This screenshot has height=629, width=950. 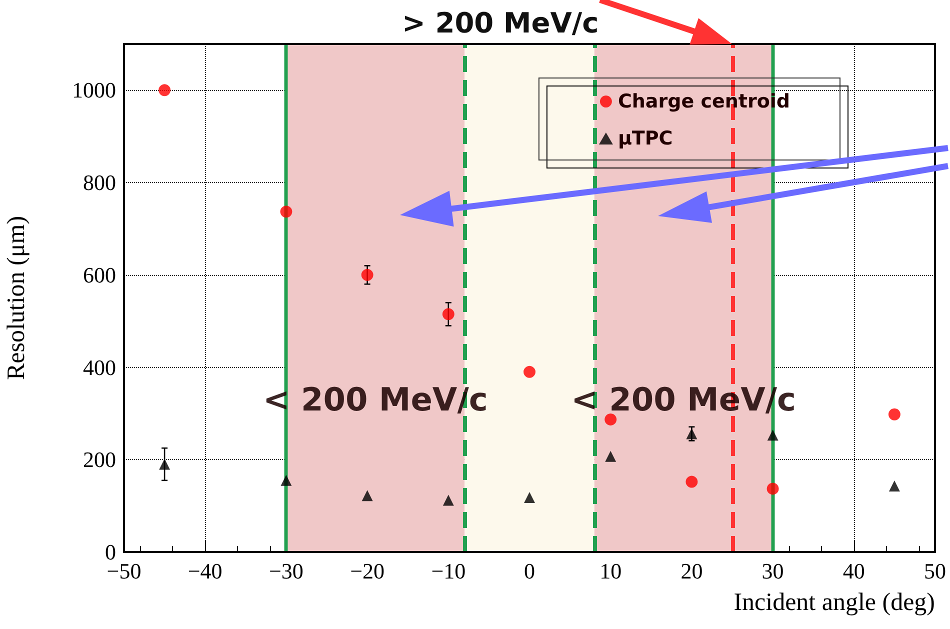 What do you see at coordinates (773, 571) in the screenshot?
I see `x-tick-label: 30` at bounding box center [773, 571].